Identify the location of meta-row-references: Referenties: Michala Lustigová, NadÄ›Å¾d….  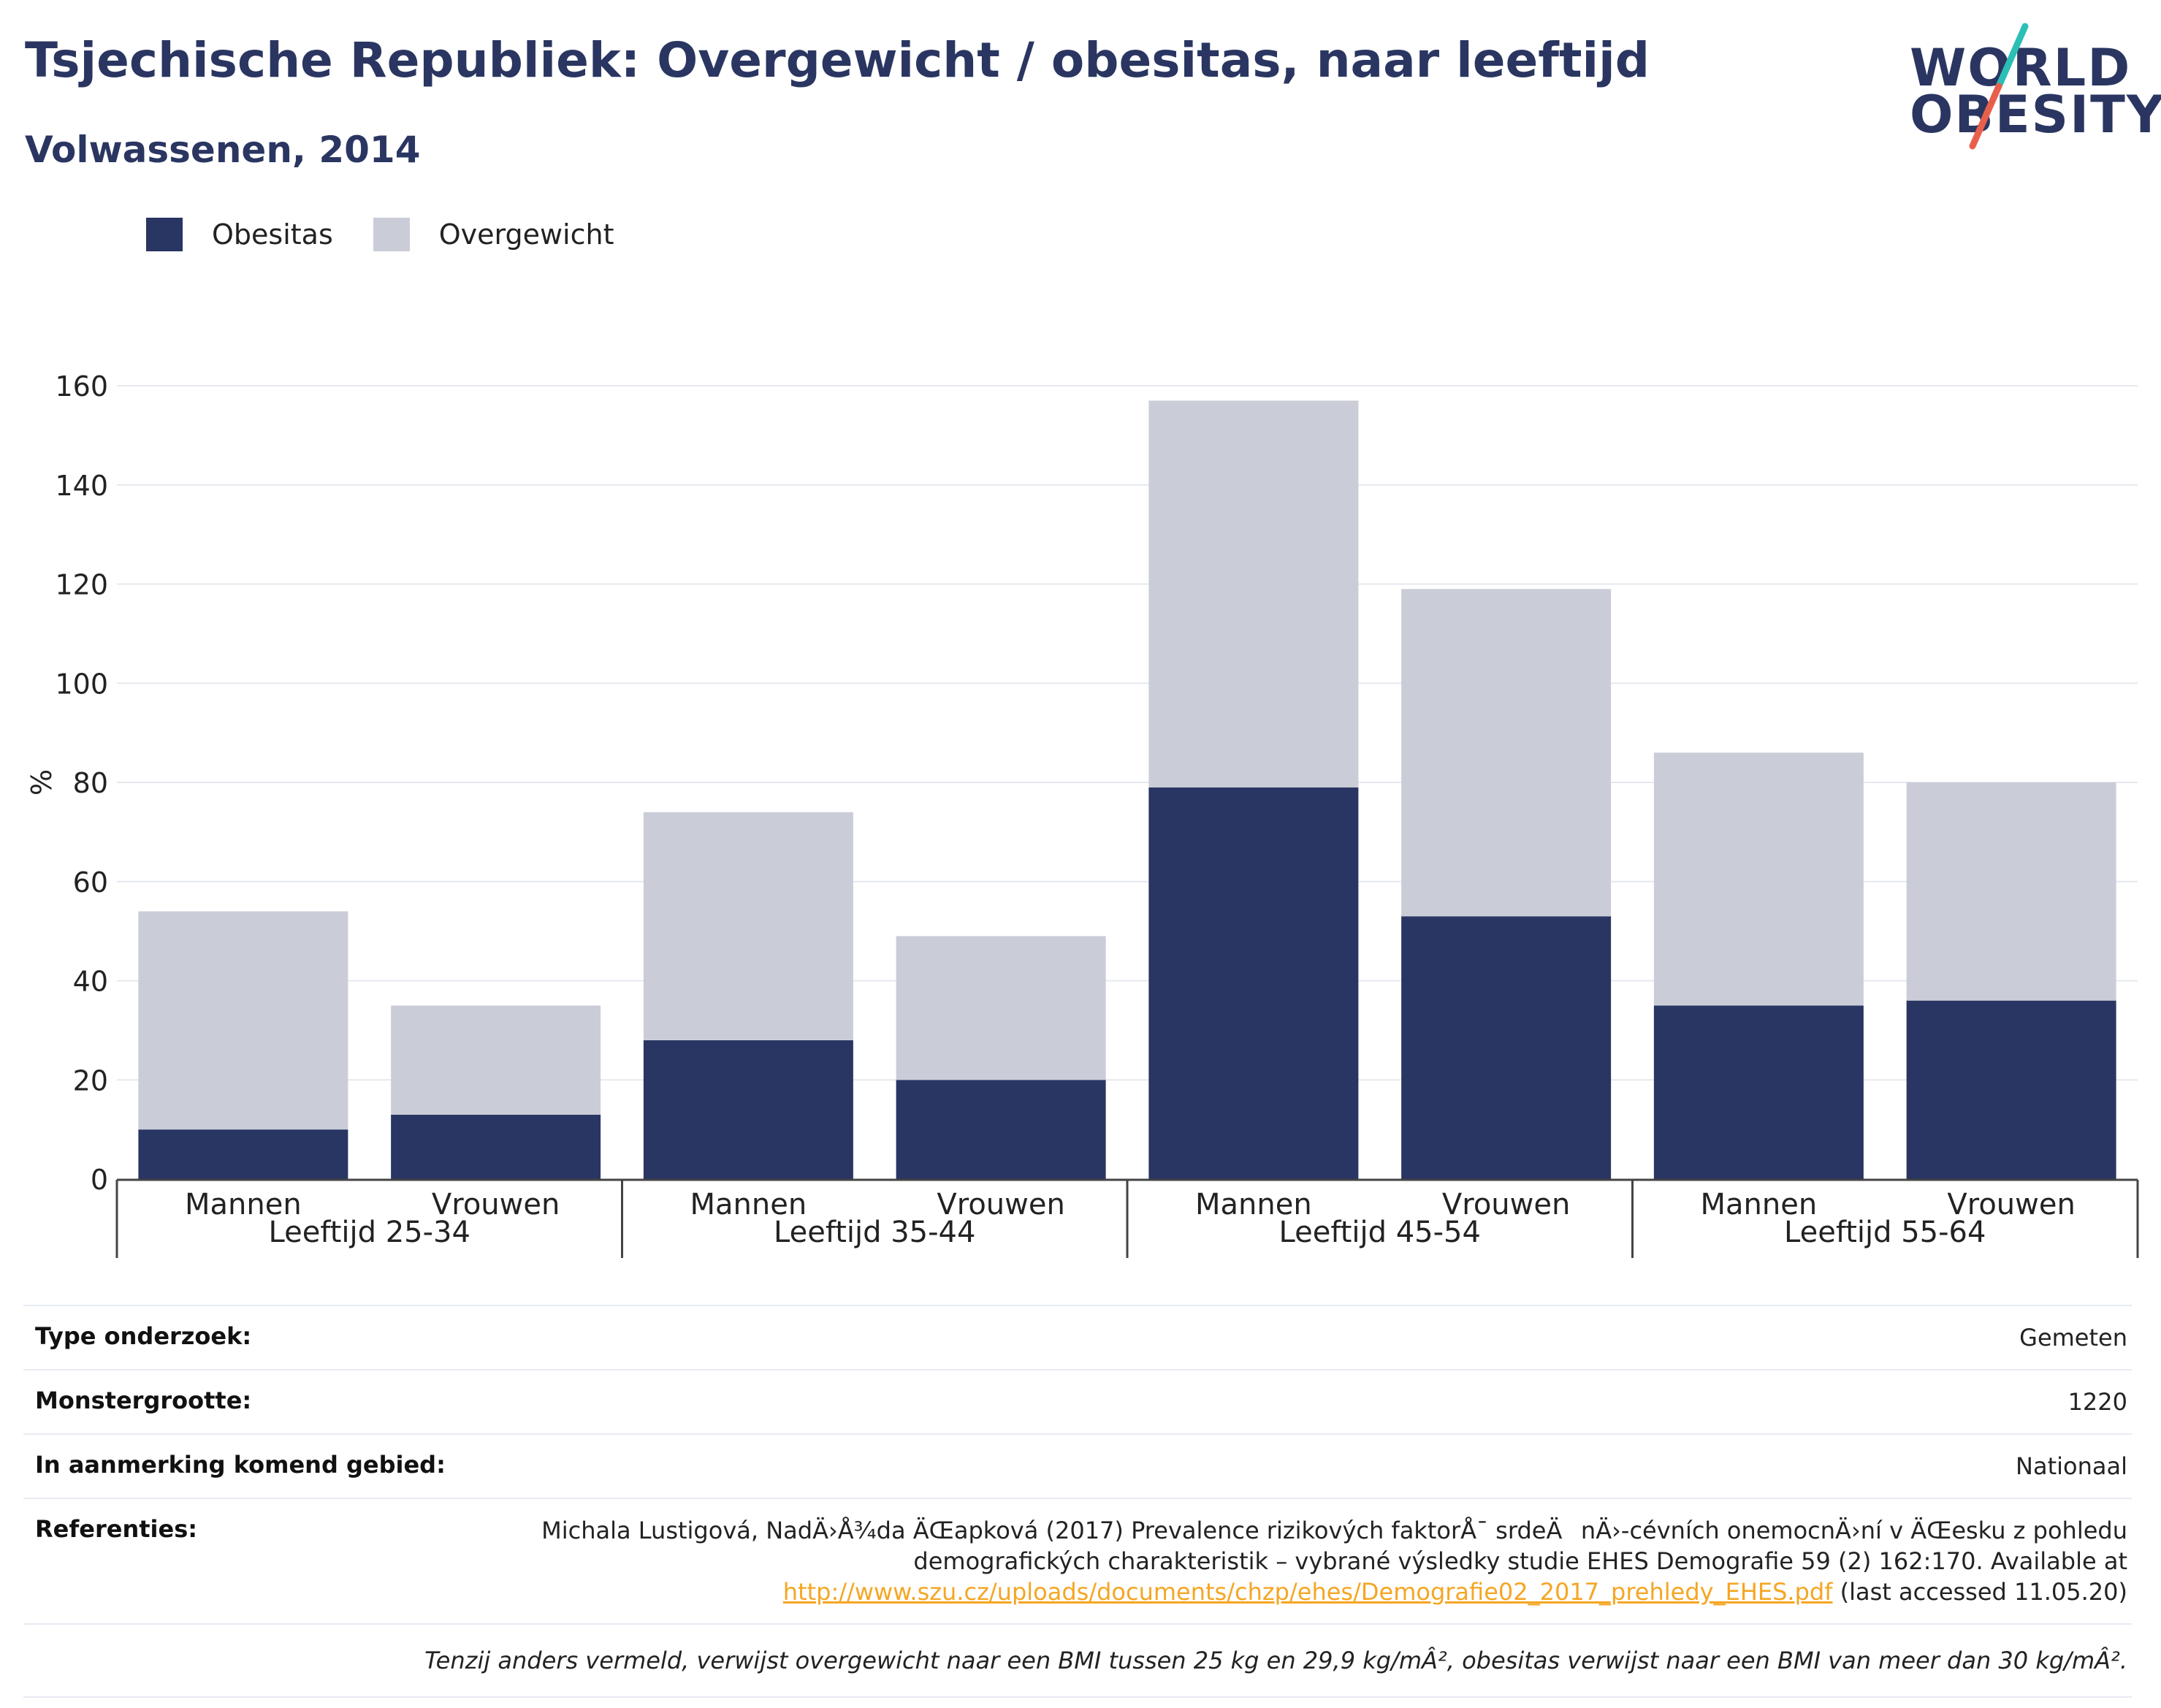
(1077, 1560).